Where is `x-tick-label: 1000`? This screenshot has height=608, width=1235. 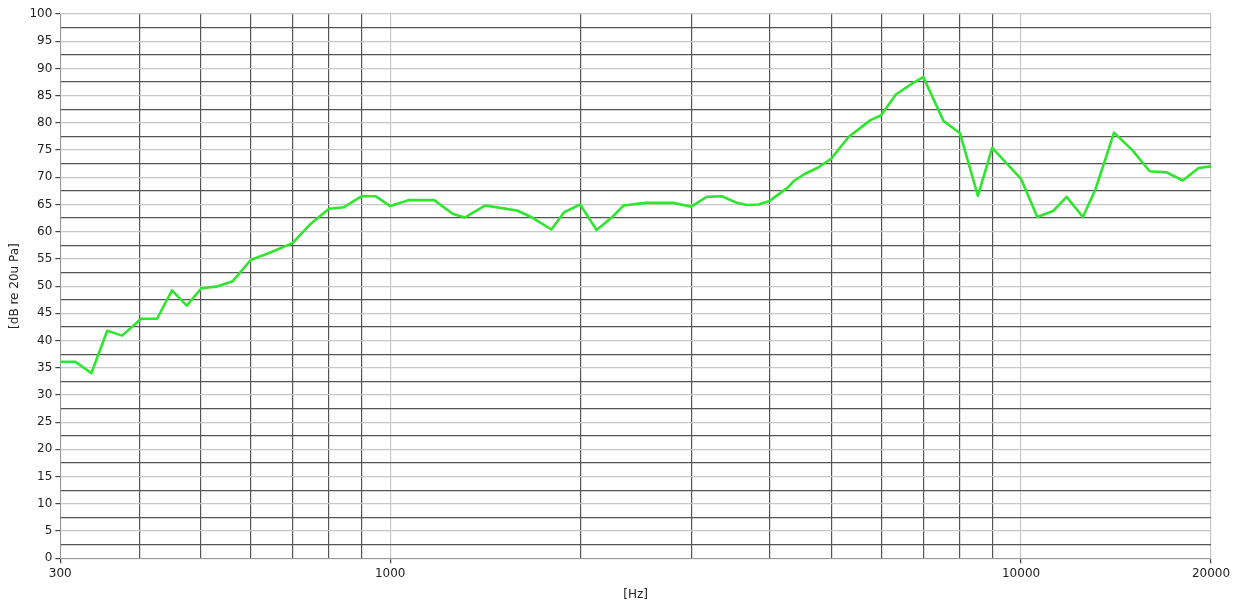
x-tick-label: 1000 is located at coordinates (390, 572).